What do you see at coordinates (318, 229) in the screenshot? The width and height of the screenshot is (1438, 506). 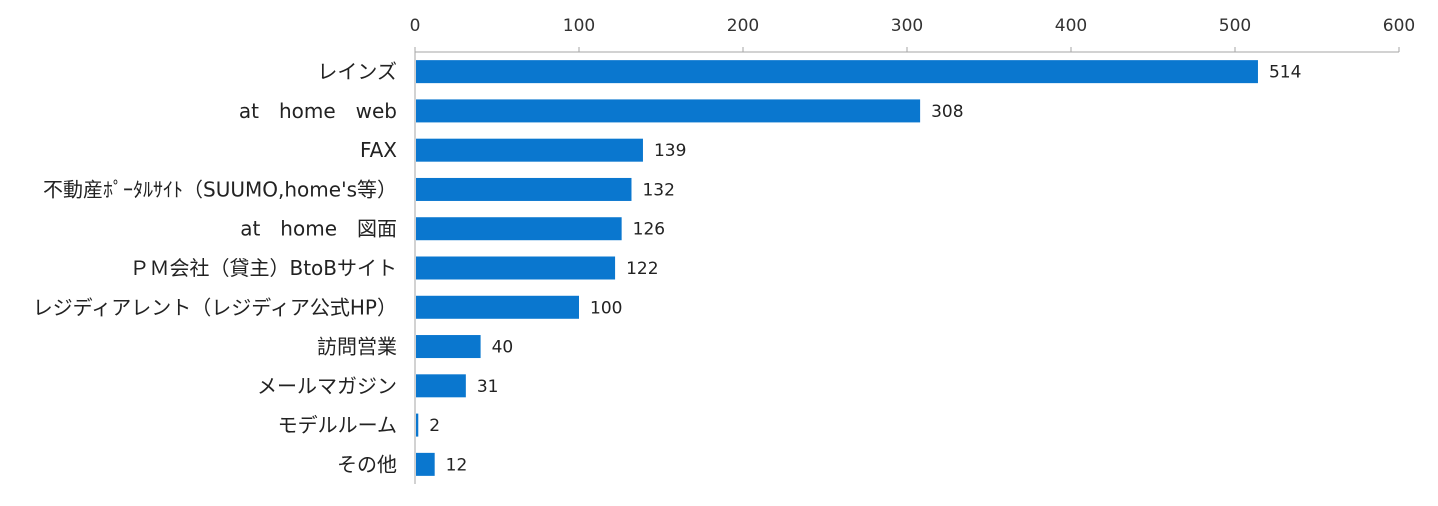 I see `category-label: at home 図面` at bounding box center [318, 229].